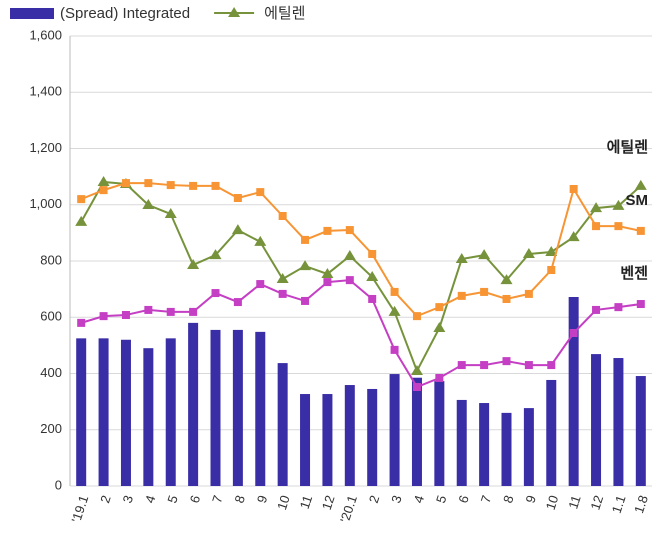 The width and height of the screenshot is (653, 536). I want to click on y-tick-label: 0, so click(58, 484).